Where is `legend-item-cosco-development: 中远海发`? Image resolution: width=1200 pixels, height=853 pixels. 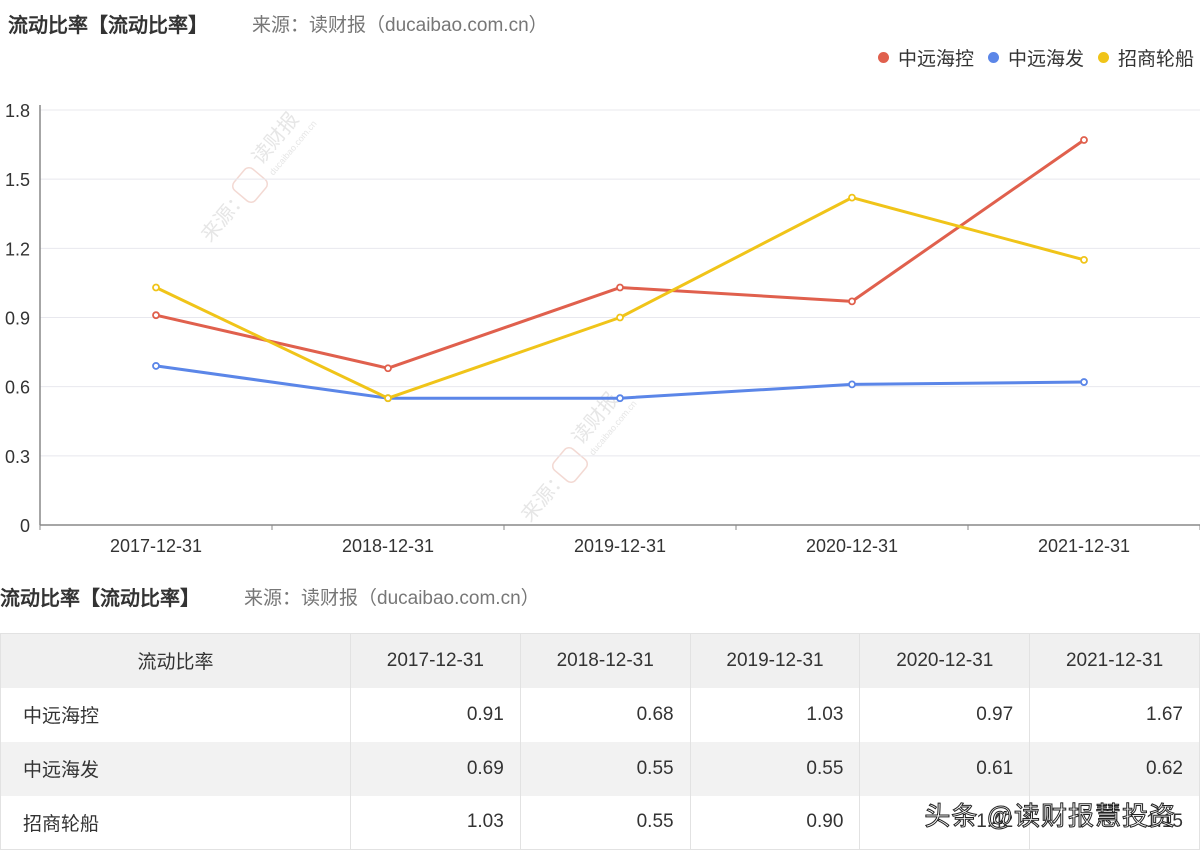
legend-item-cosco-development: 中远海发 is located at coordinates (1035, 57).